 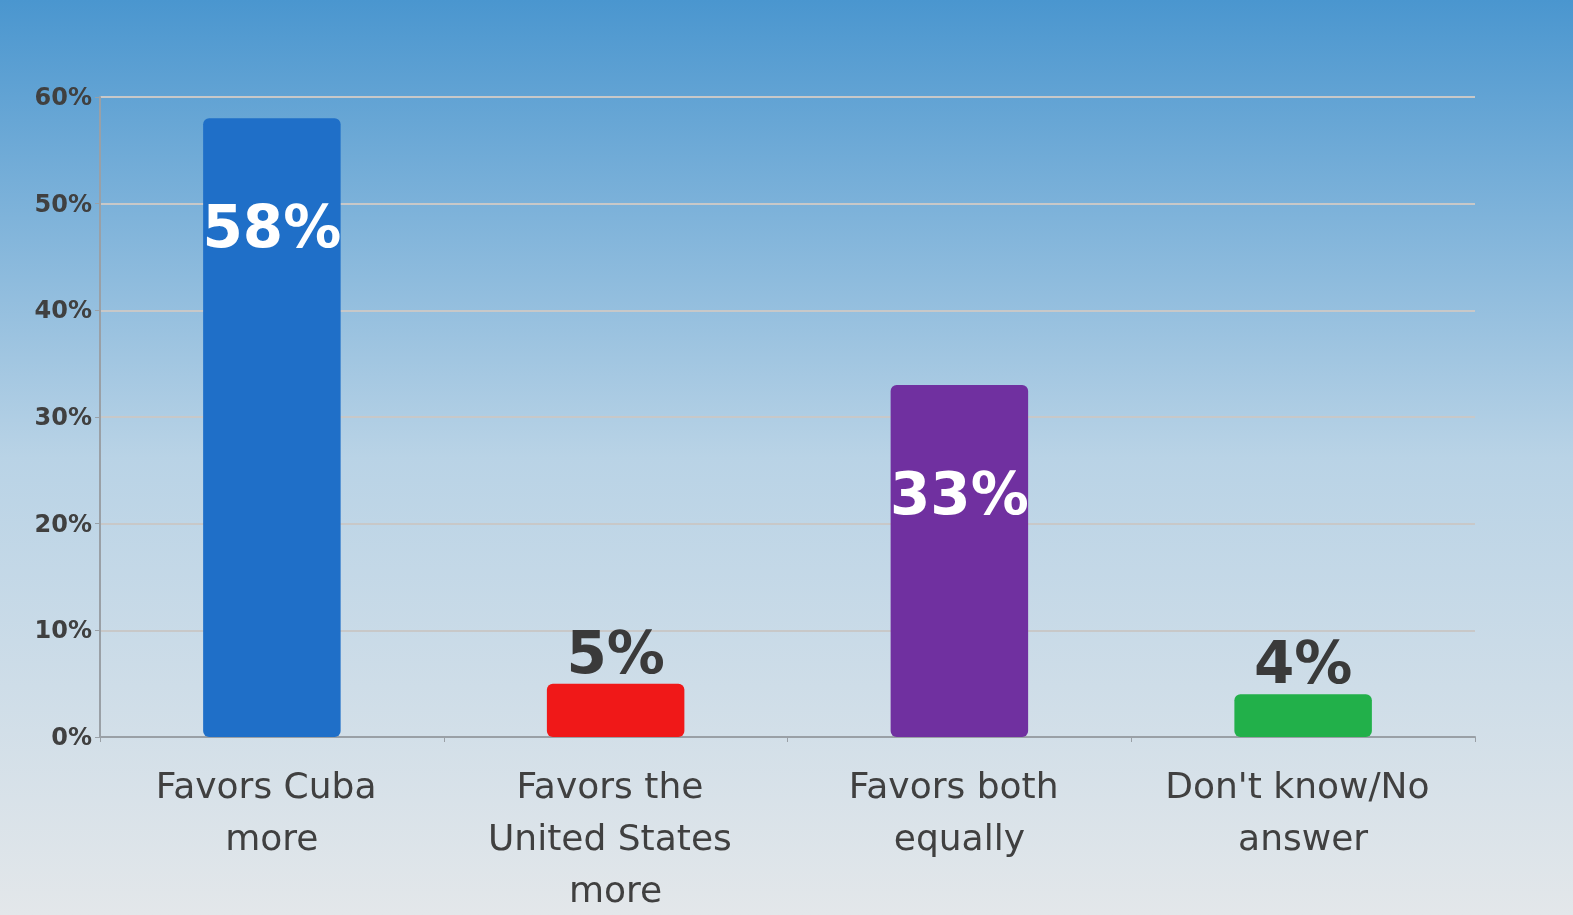 I want to click on data-label: 33%, so click(x=959, y=494).